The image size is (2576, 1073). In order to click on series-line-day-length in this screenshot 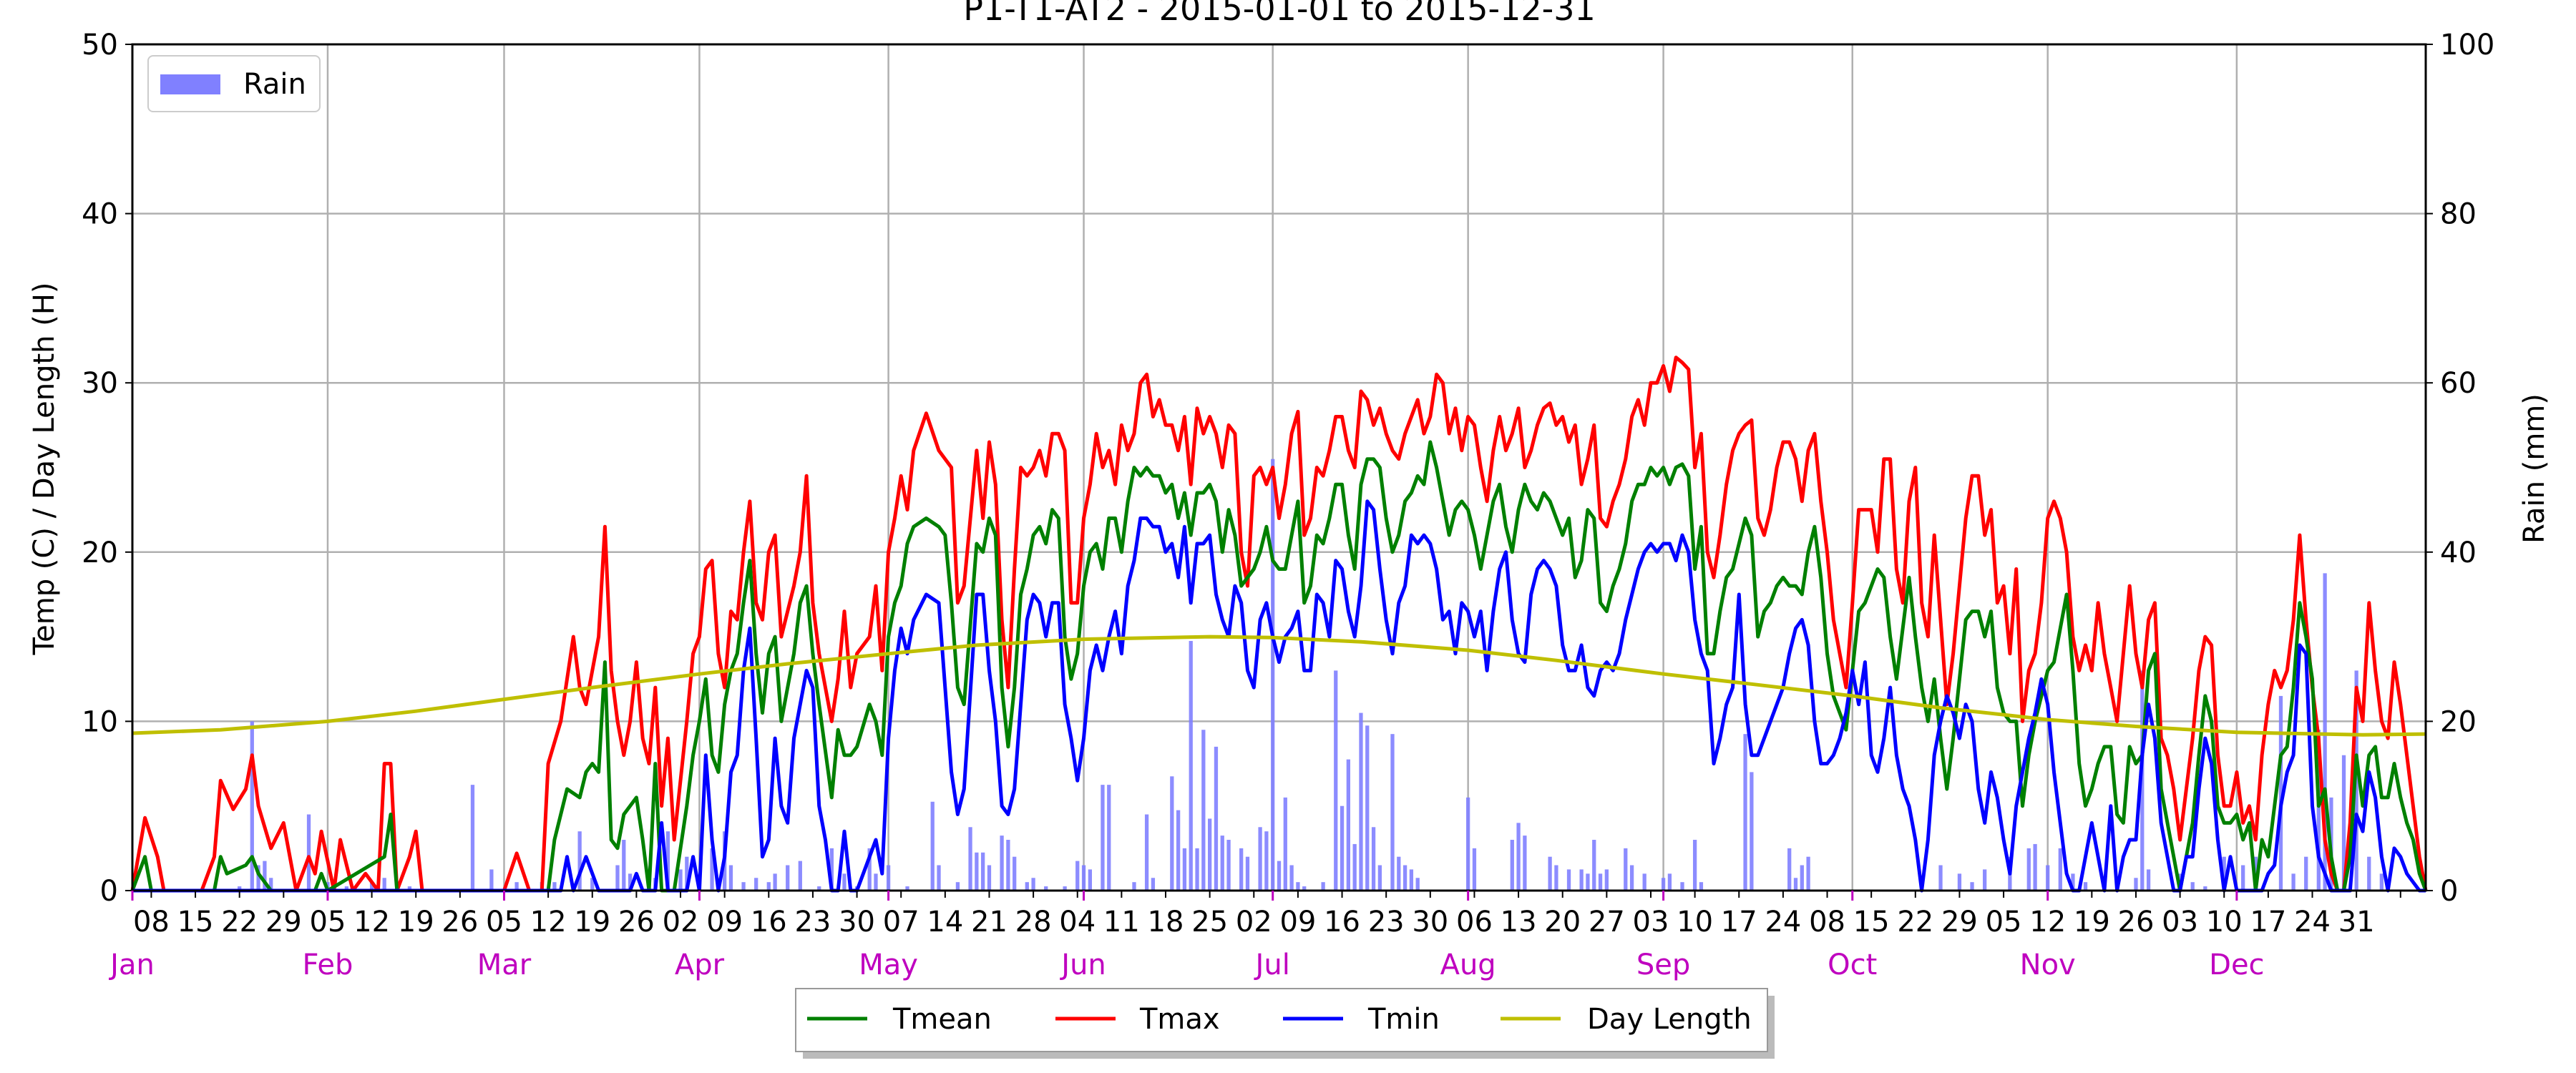, I will do `click(1279, 686)`.